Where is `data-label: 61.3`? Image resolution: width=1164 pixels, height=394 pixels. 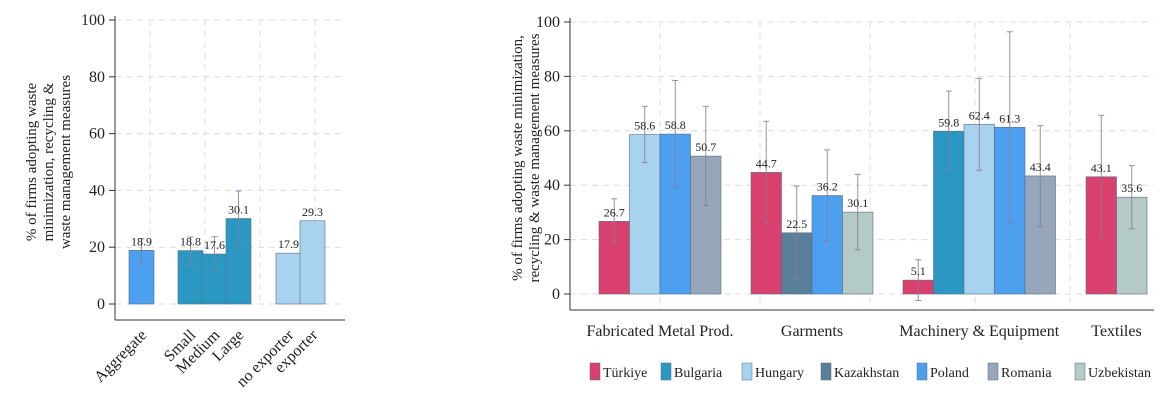
data-label: 61.3 is located at coordinates (1009, 118).